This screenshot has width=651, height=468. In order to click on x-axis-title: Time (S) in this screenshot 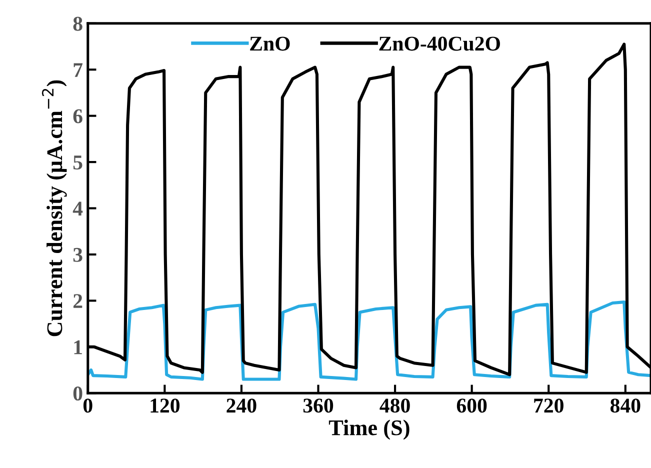, I will do `click(369, 430)`.